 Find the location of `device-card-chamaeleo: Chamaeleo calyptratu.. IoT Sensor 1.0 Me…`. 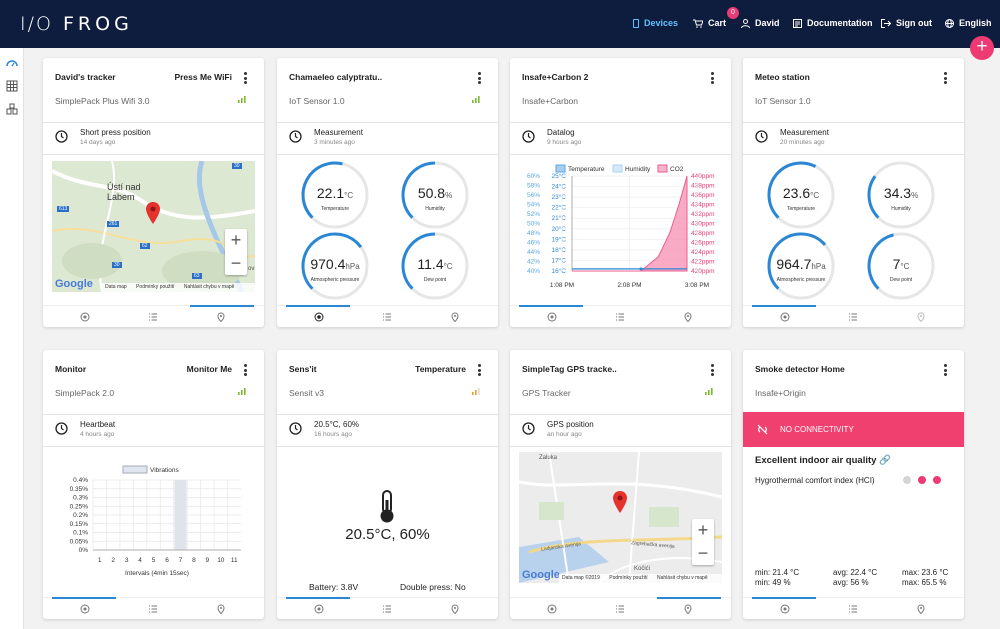

device-card-chamaeleo: Chamaeleo calyptratu.. IoT Sensor 1.0 Me… is located at coordinates (387, 192).